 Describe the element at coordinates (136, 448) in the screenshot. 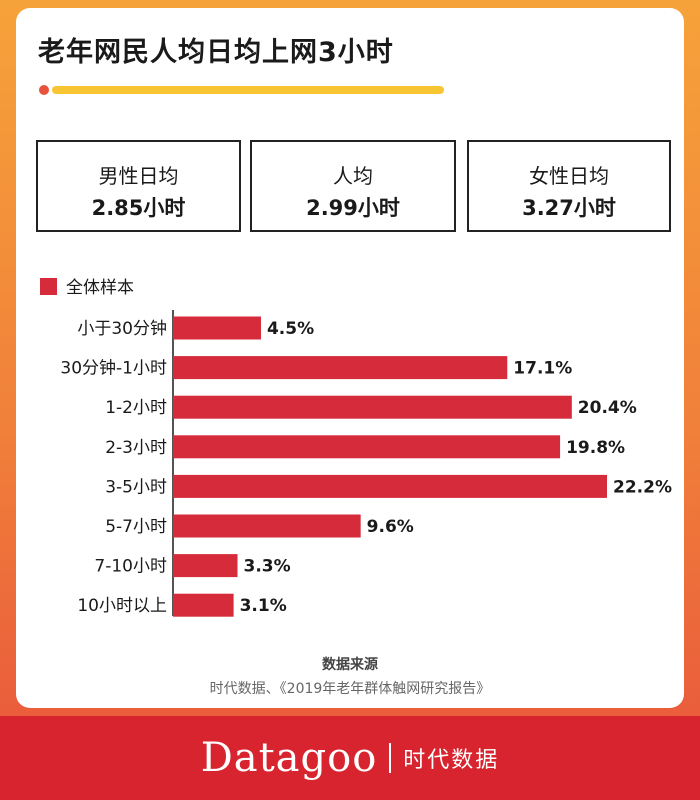

I see `category-label: 2-3小时` at that location.